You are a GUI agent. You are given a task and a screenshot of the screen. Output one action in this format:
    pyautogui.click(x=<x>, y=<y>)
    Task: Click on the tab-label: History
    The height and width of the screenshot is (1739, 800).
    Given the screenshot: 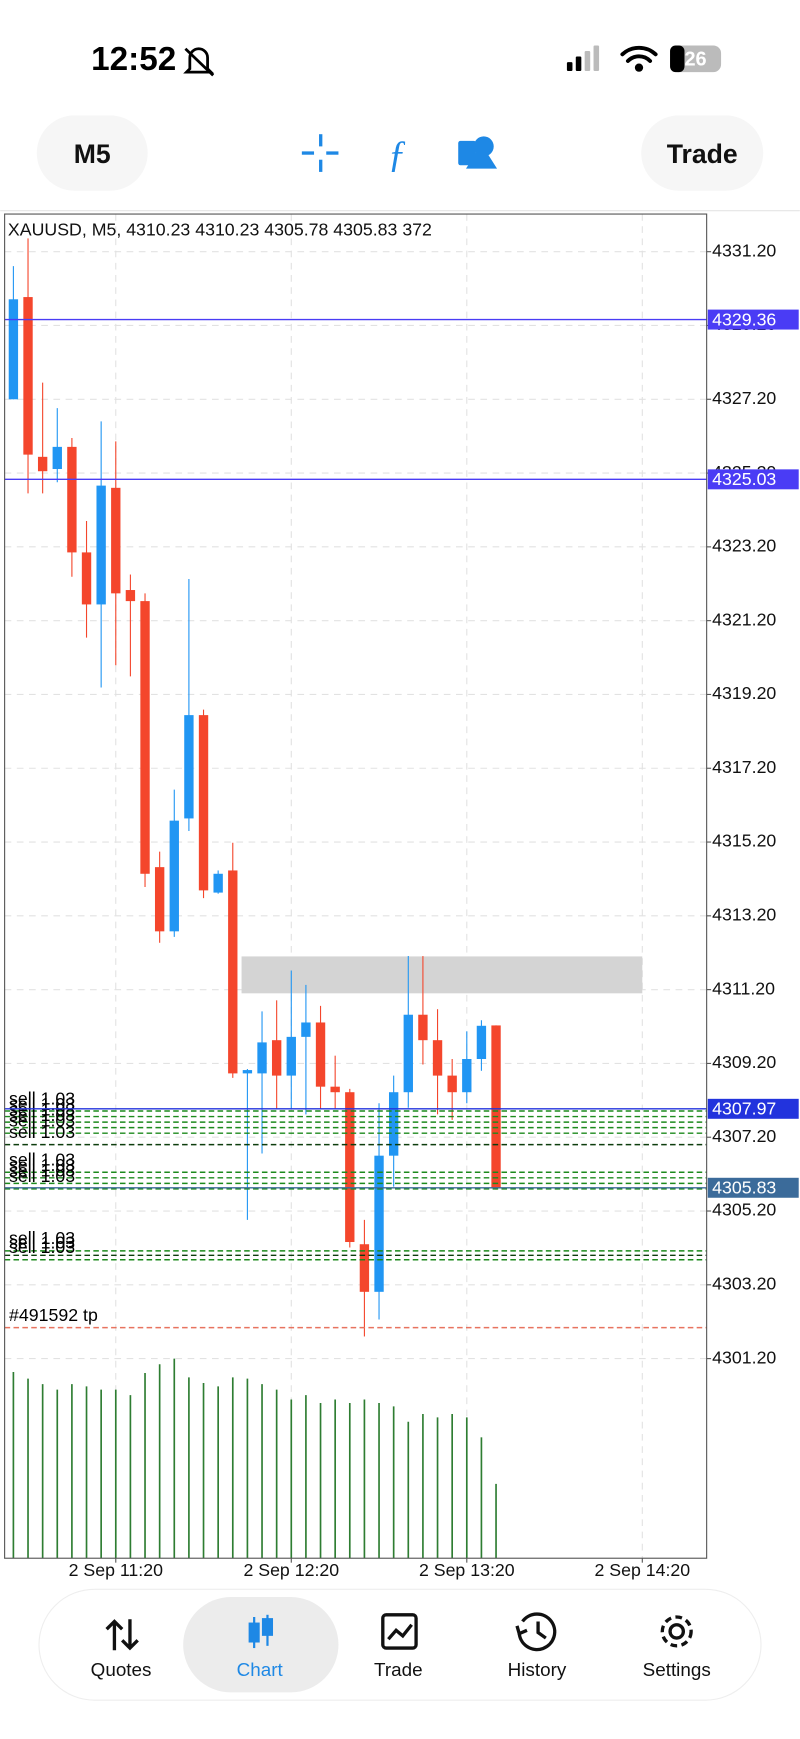 What is the action you would take?
    pyautogui.click(x=537, y=1669)
    